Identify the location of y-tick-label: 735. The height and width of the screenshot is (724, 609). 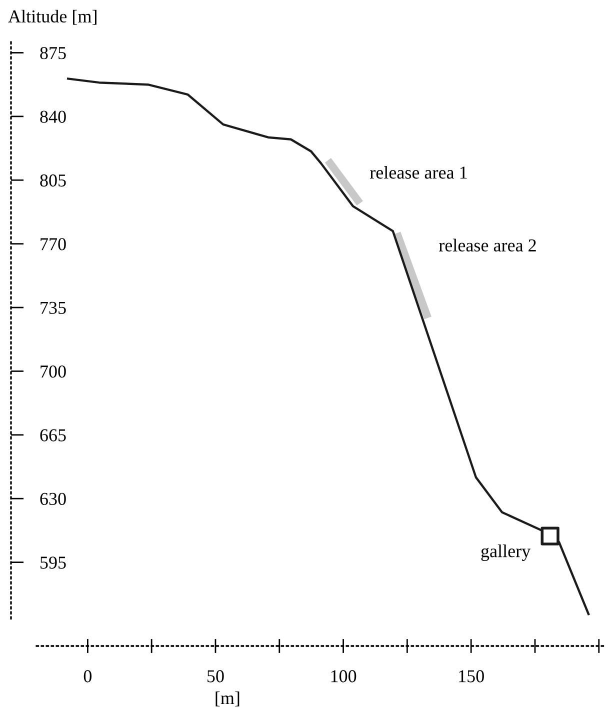
(53, 308).